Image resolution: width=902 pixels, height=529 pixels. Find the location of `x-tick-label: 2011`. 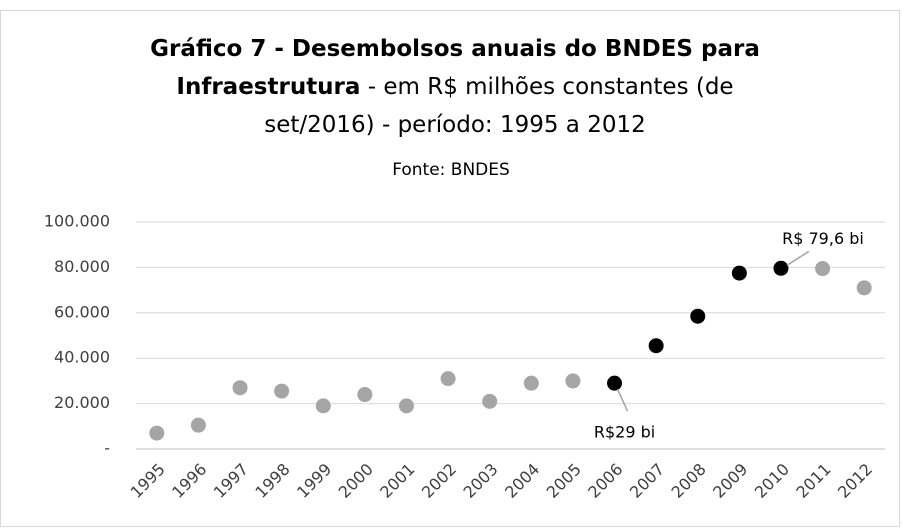

x-tick-label: 2011 is located at coordinates (813, 481).